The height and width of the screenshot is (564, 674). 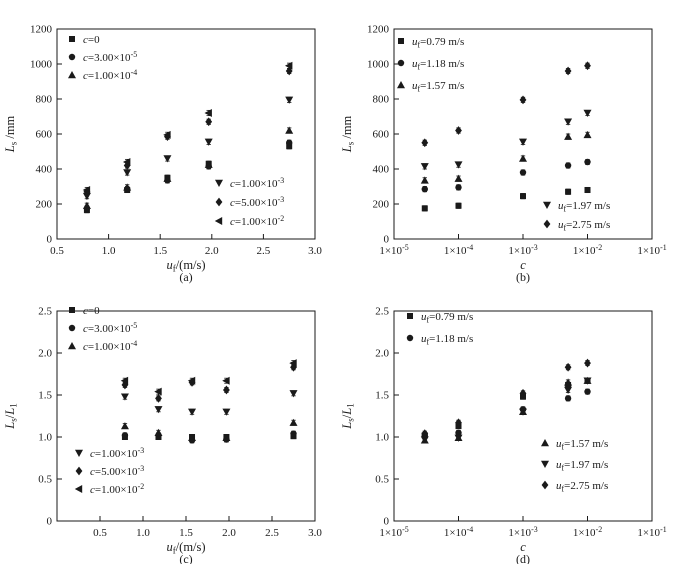 I want to click on x-tick-label: 1×10⁻², so click(x=587, y=250).